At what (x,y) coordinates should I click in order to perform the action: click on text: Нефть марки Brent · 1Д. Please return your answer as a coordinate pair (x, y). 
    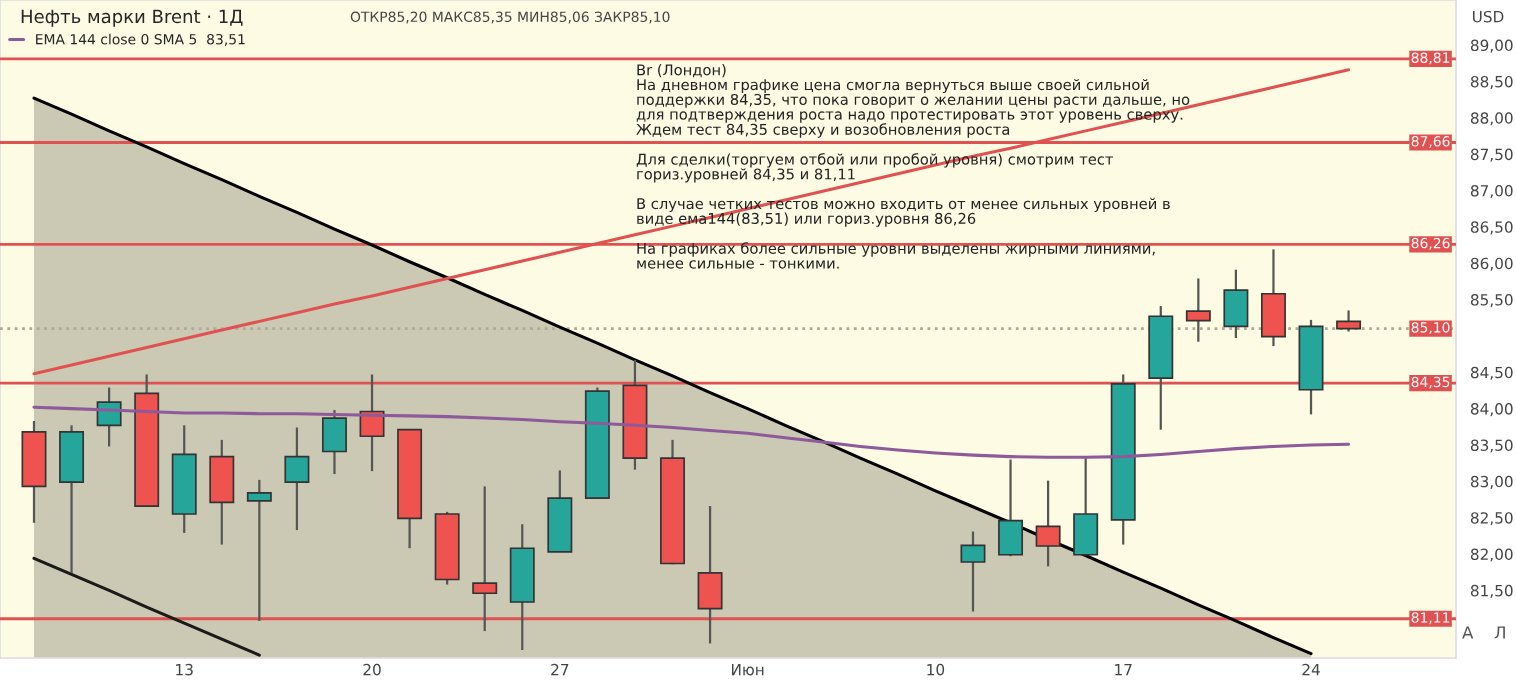
    Looking at the image, I should click on (132, 18).